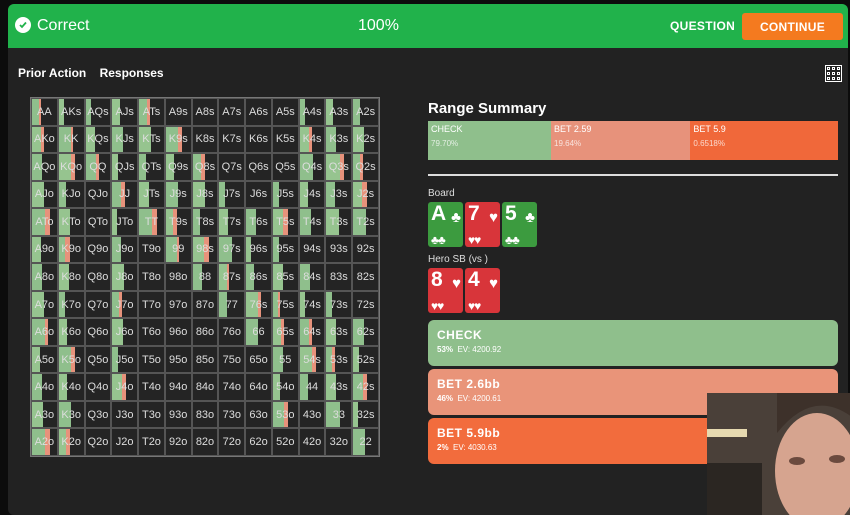 This screenshot has height=515, width=850. What do you see at coordinates (178, 442) in the screenshot?
I see `hand-cell: 92o` at bounding box center [178, 442].